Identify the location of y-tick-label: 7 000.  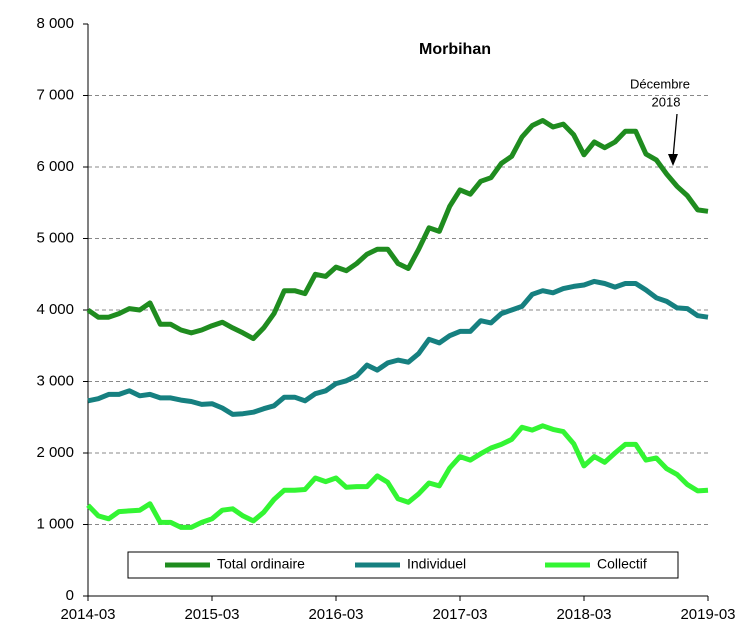
(55, 94).